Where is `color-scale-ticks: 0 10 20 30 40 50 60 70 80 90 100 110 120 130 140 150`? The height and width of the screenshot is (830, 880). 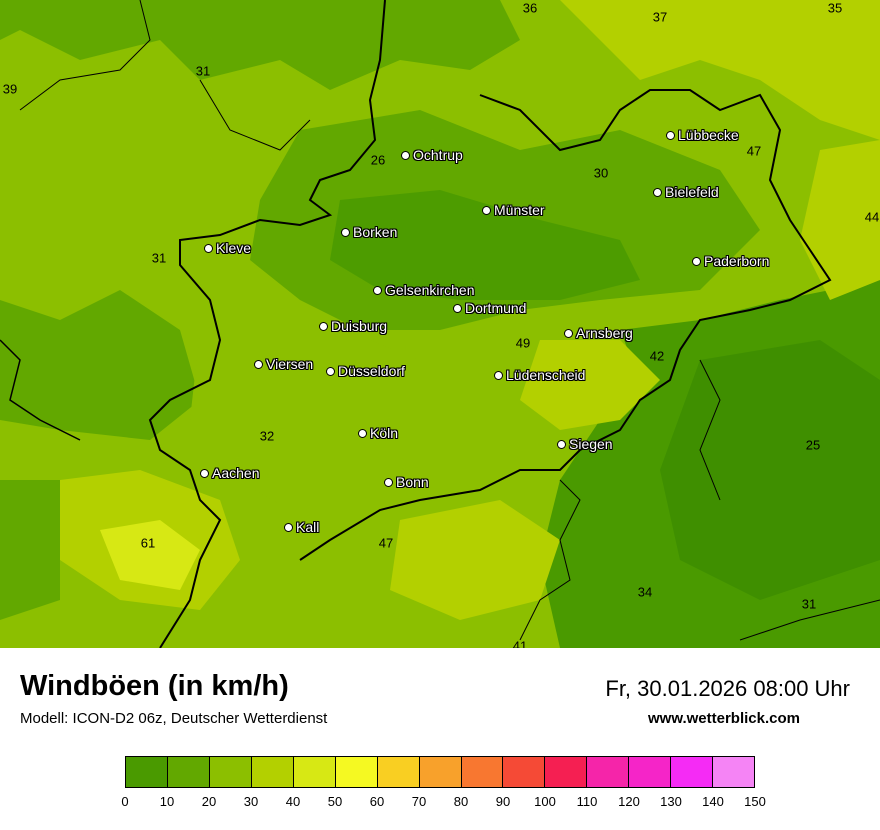 color-scale-ticks: 0 10 20 30 40 50 60 70 80 90 100 110 120 130 140 150 is located at coordinates (440, 804).